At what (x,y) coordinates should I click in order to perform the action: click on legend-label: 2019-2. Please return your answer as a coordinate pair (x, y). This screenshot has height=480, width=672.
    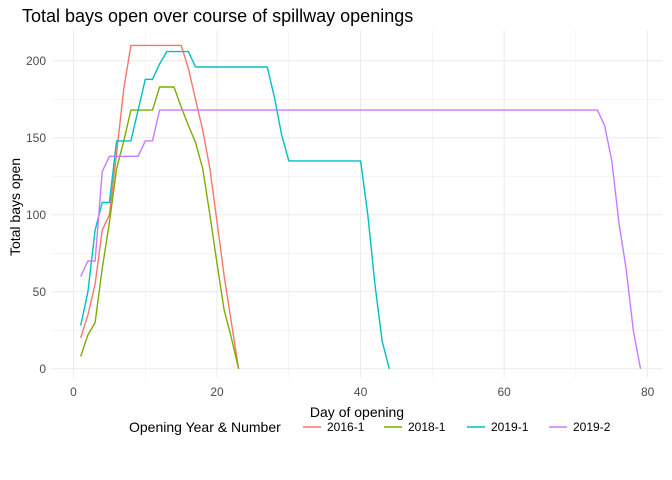
    Looking at the image, I should click on (592, 427).